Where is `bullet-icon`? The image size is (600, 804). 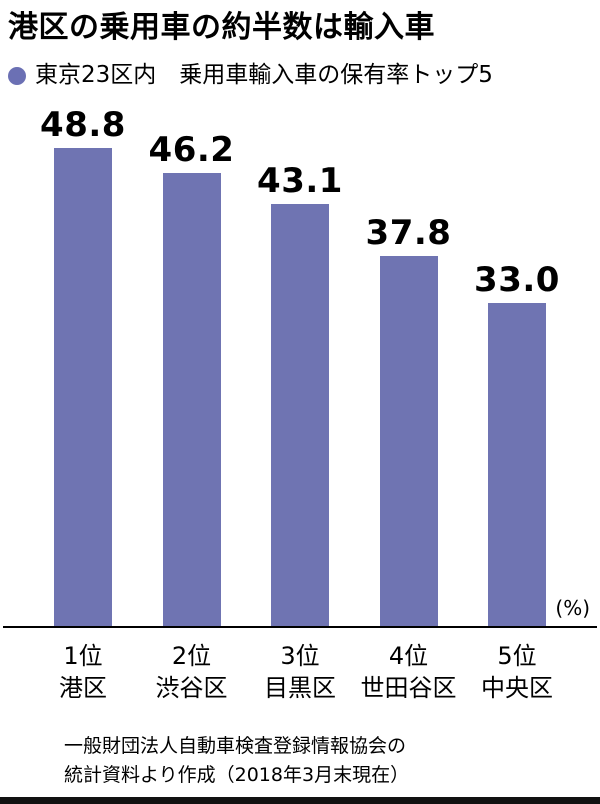 bullet-icon is located at coordinates (17, 75).